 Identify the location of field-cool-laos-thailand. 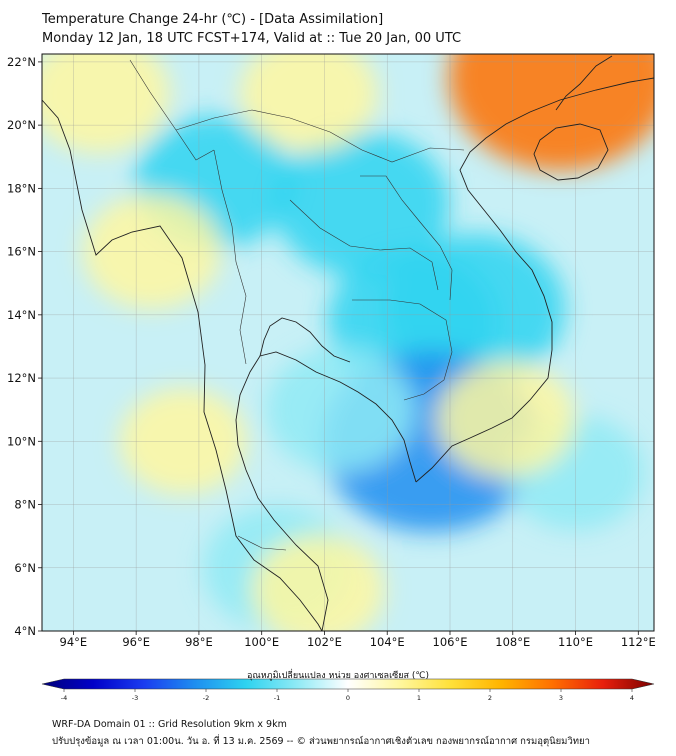
(362, 204).